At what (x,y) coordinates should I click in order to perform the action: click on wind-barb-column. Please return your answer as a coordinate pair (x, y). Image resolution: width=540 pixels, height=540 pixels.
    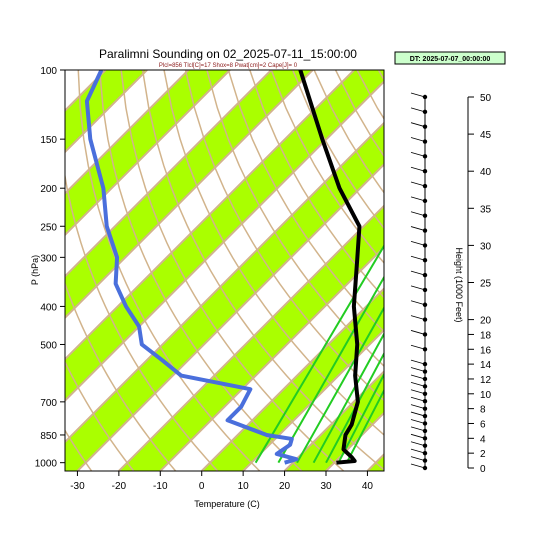
    Looking at the image, I should click on (419, 281).